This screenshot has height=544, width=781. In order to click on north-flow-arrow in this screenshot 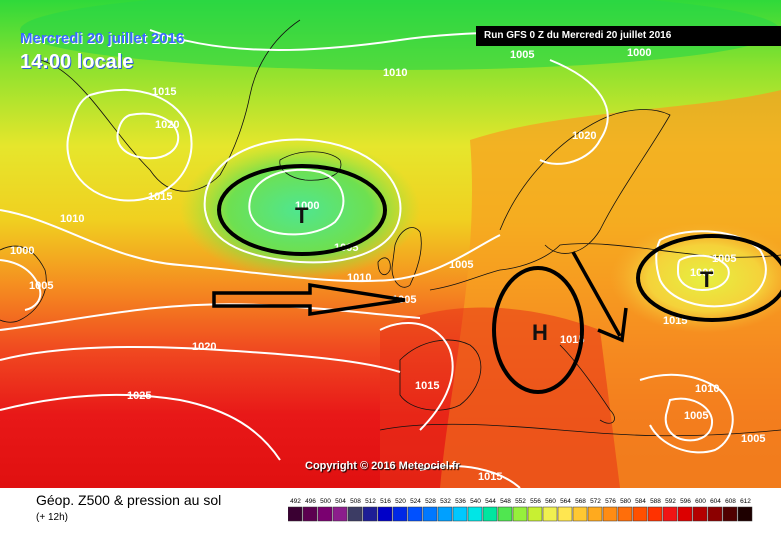, I will do `click(596, 294)`.